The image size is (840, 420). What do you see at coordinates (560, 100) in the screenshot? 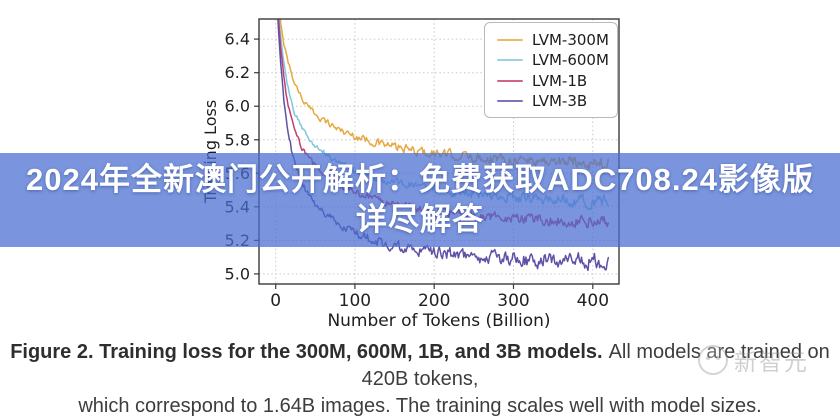
I see `legend-label: LVM-3B` at bounding box center [560, 100].